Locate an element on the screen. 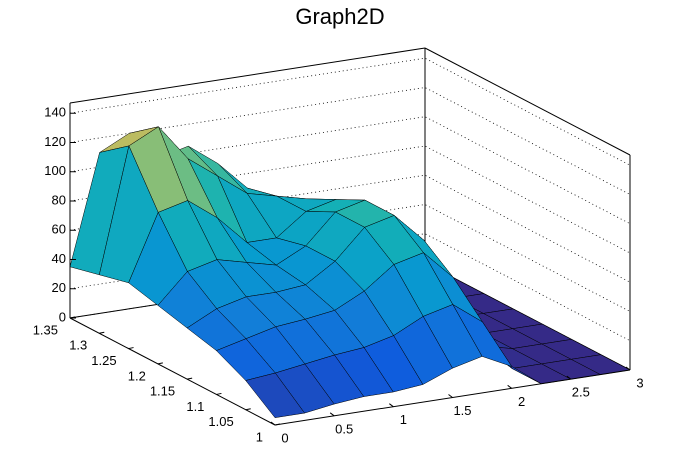 This screenshot has width=696, height=472. x-tick-label: 0 is located at coordinates (284, 437).